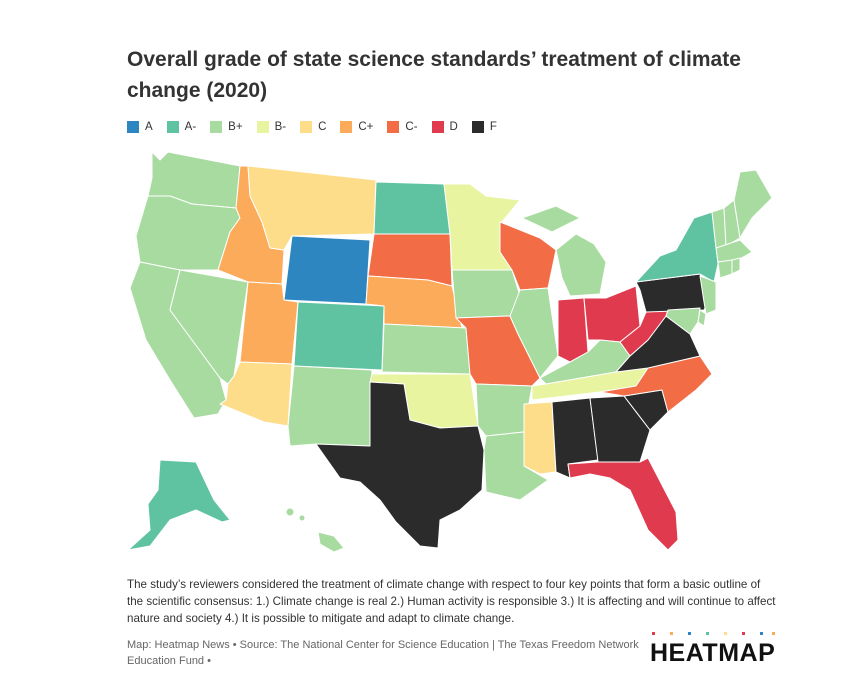 This screenshot has height=688, width=850. Describe the element at coordinates (493, 127) in the screenshot. I see `legend-label: F` at that location.